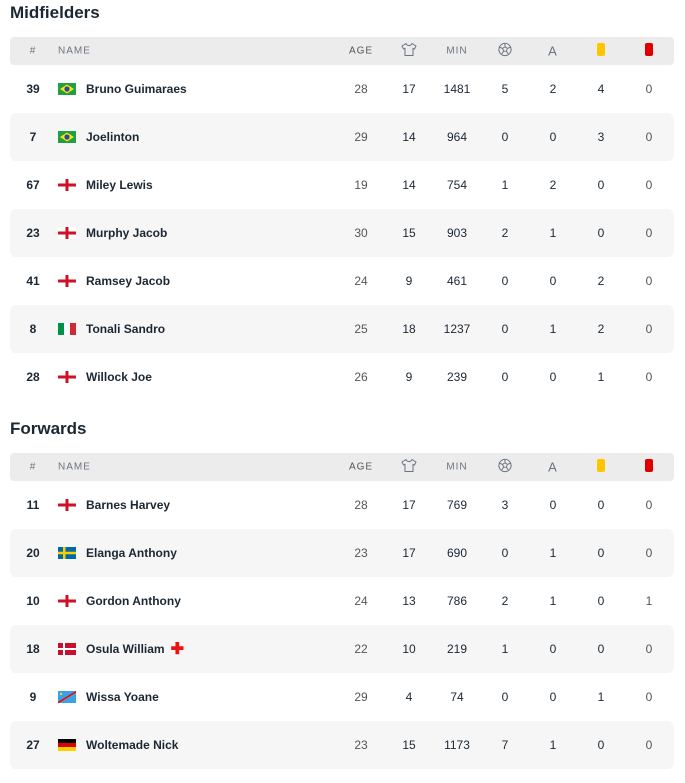  Describe the element at coordinates (127, 233) in the screenshot. I see `player-name: Murphy Jacob` at that location.